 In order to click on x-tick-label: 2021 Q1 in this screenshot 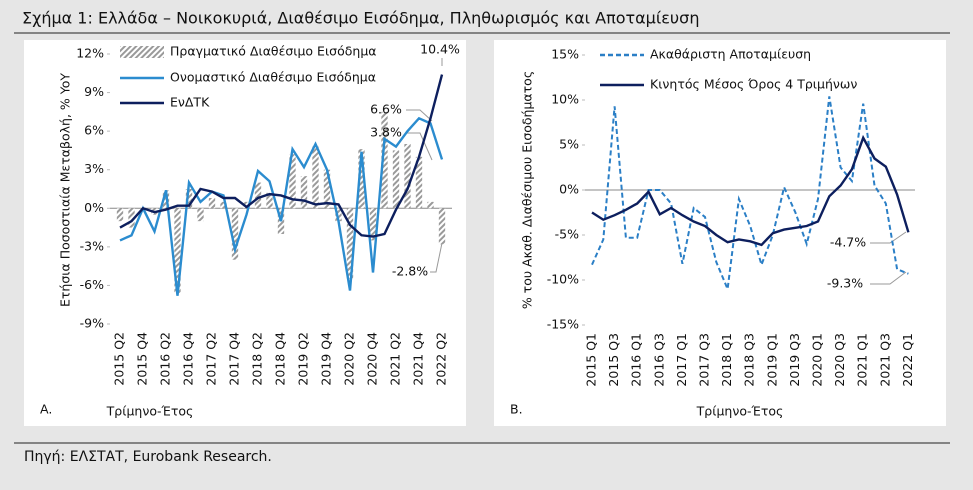, I will do `click(862, 360)`.